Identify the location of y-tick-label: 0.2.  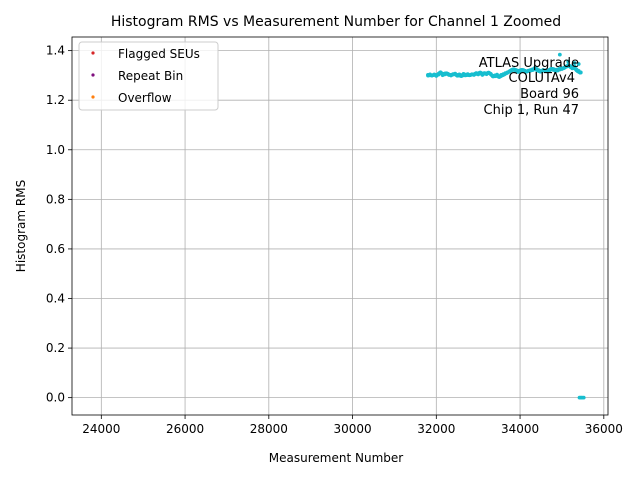
(55, 348).